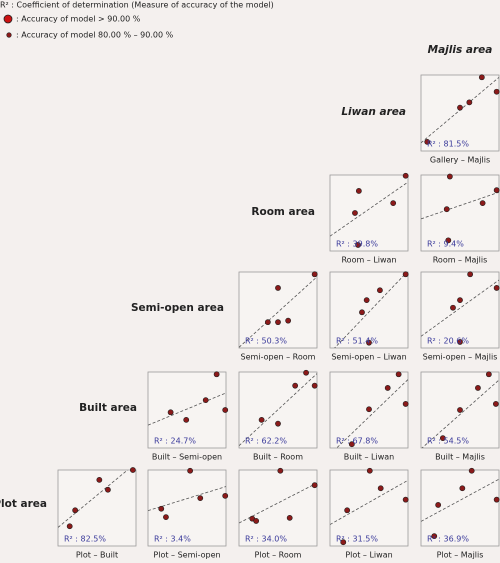 The width and height of the screenshot is (500, 563). What do you see at coordinates (266, 539) in the screenshot?
I see `r2-label: R² : 34.0%` at bounding box center [266, 539].